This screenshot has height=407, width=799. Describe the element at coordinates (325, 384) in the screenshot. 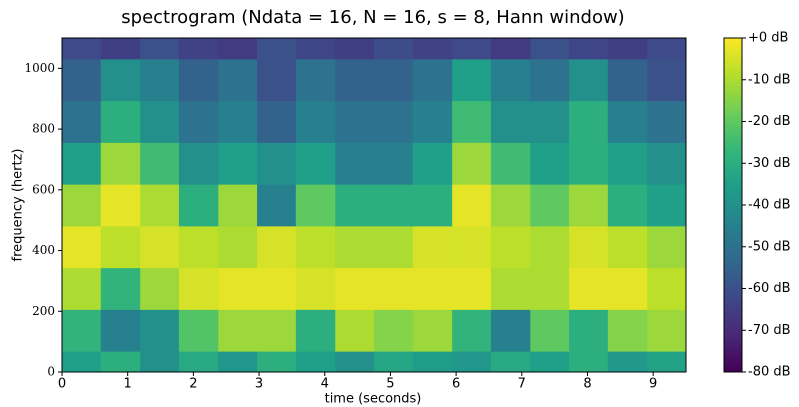

I see `x-tick-label: 4` at that location.